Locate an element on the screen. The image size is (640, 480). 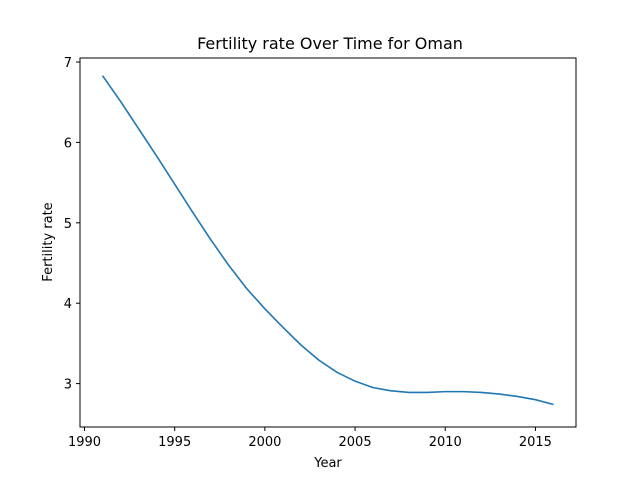
x-tick-label: 2005 is located at coordinates (355, 442).